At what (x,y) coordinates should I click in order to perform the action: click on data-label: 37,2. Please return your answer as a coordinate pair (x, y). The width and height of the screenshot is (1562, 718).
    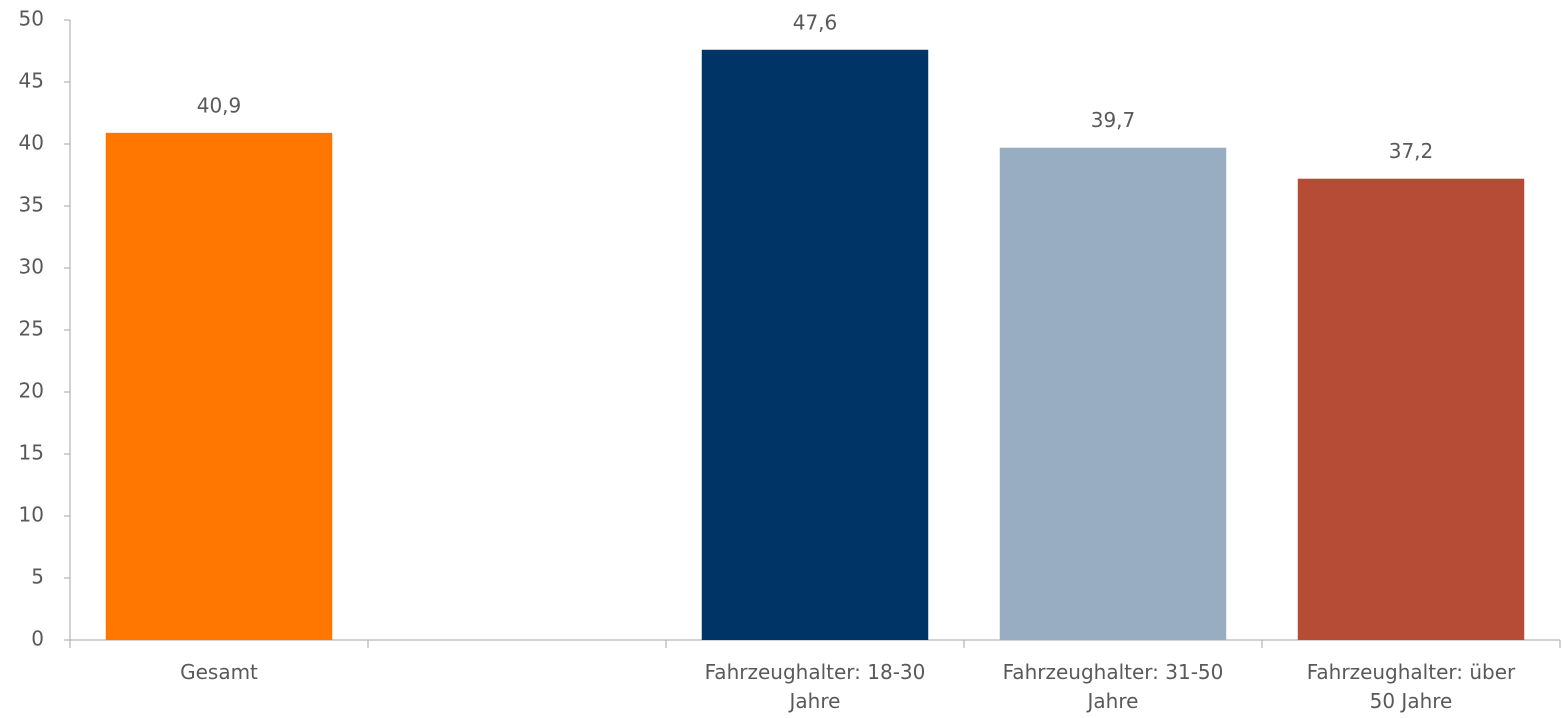
    Looking at the image, I should click on (1411, 151).